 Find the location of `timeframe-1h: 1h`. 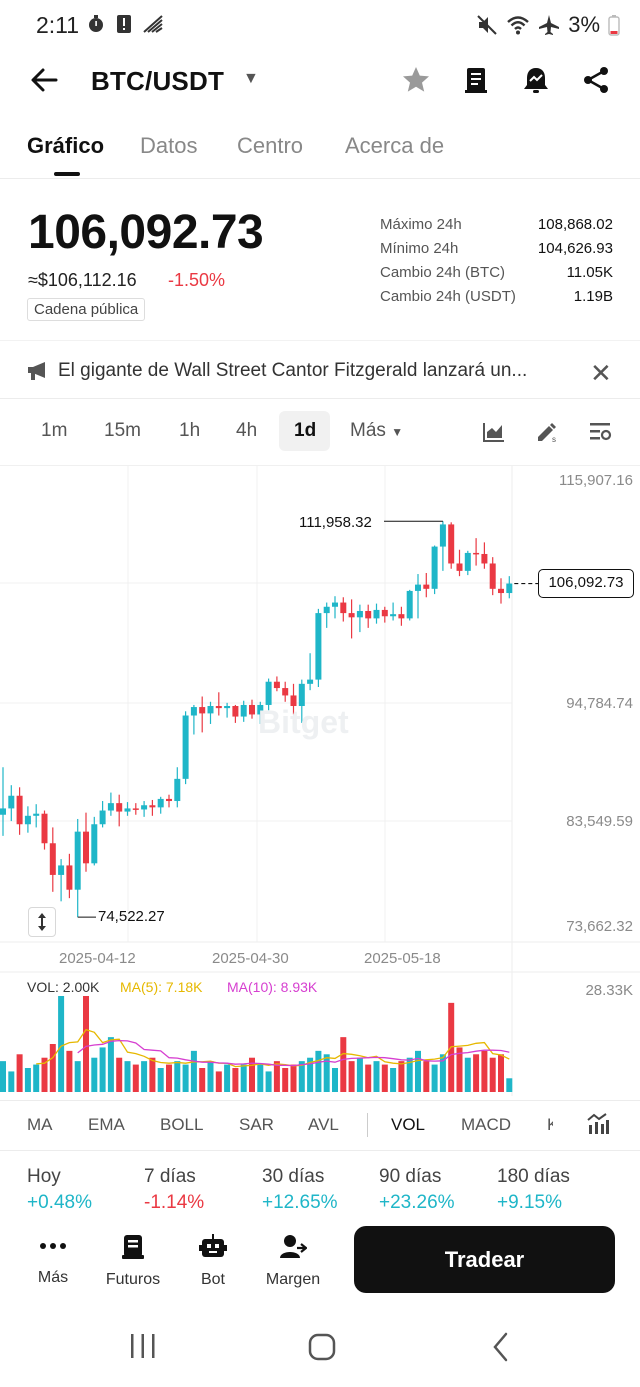

timeframe-1h: 1h is located at coordinates (190, 430).